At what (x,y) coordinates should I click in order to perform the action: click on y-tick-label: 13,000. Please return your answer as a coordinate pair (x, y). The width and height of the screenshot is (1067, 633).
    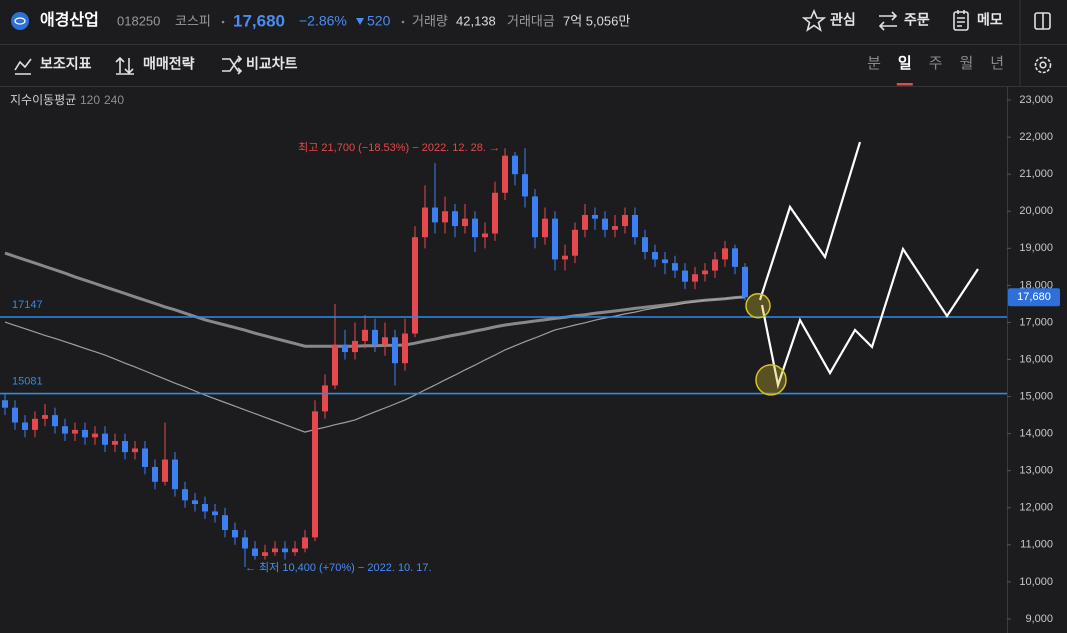
    Looking at the image, I should click on (1036, 471).